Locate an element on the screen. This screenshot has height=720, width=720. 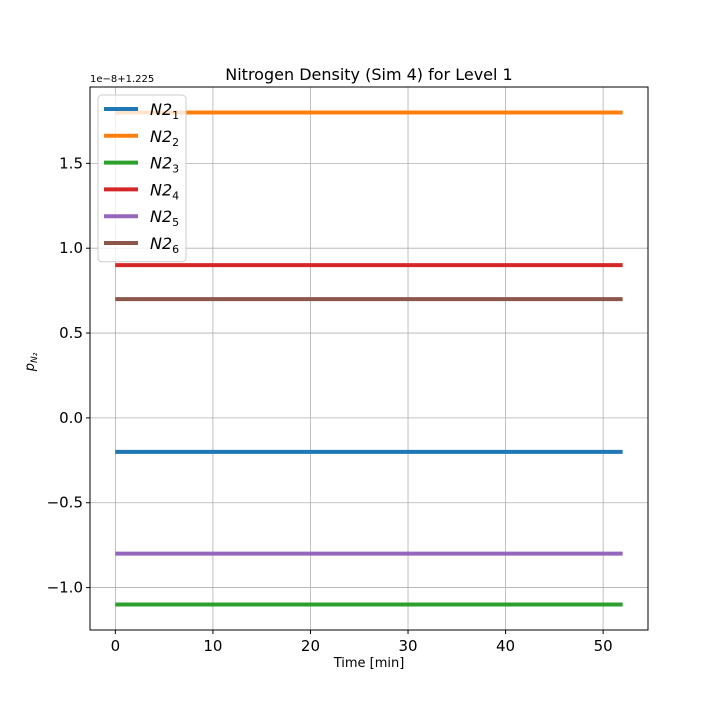
y-offset-text: 1e−8+1.225 is located at coordinates (122, 79).